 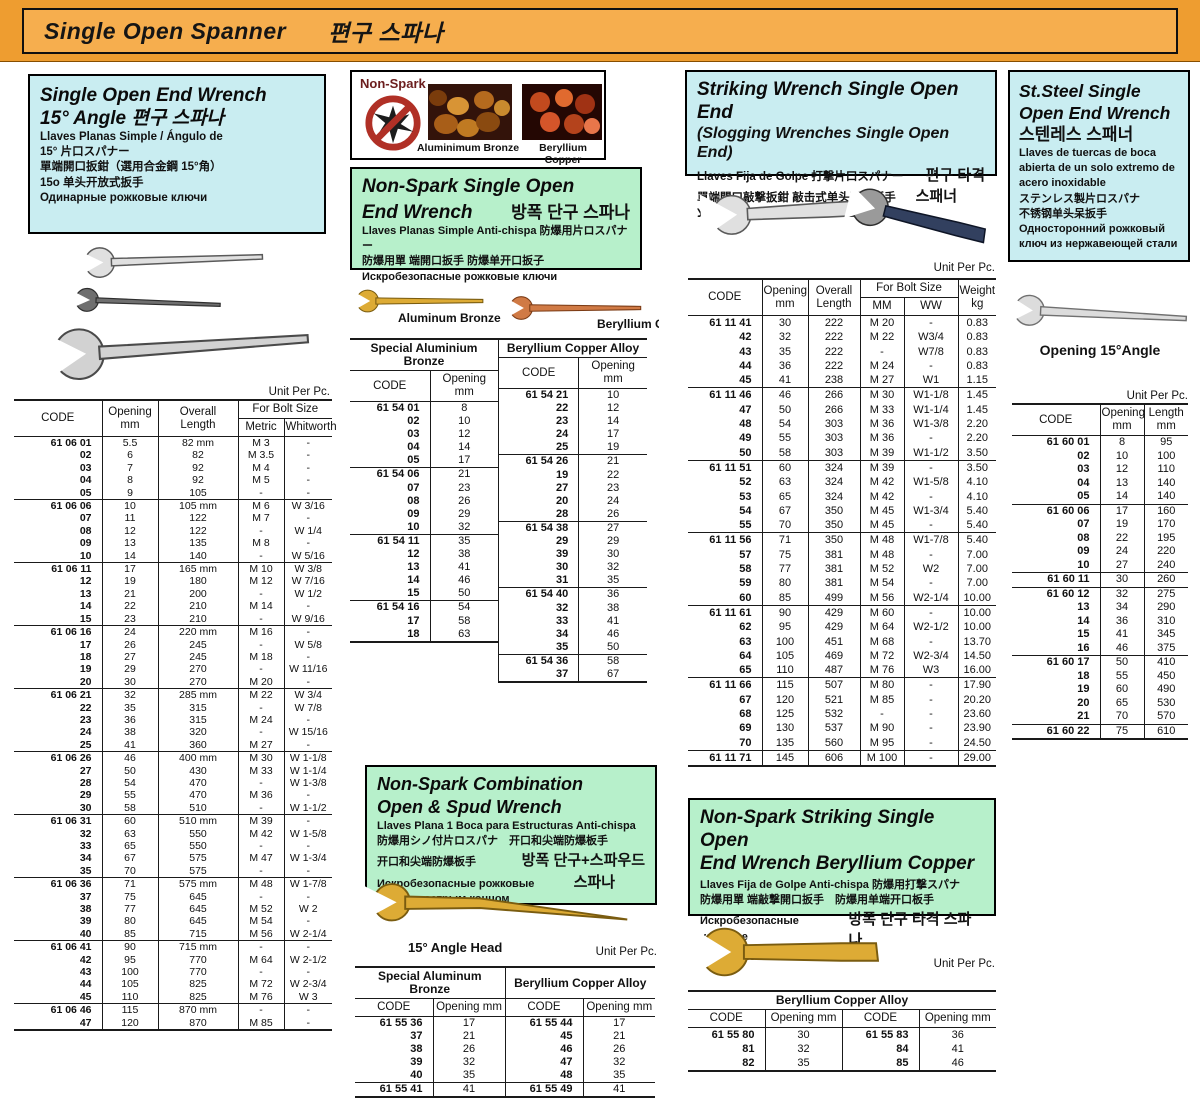 What do you see at coordinates (600, 31) in the screenshot?
I see `page-title-box: Single Open Spanner 편구 스파나` at bounding box center [600, 31].